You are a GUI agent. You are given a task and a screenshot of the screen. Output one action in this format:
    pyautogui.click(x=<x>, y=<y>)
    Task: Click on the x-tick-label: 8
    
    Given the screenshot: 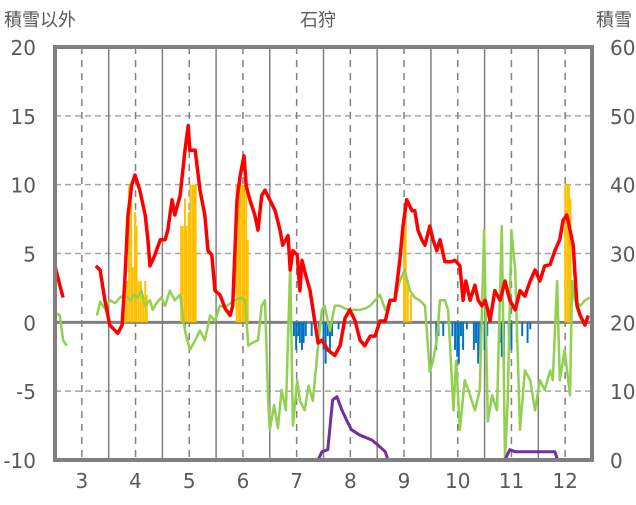 What is the action you would take?
    pyautogui.click(x=350, y=481)
    